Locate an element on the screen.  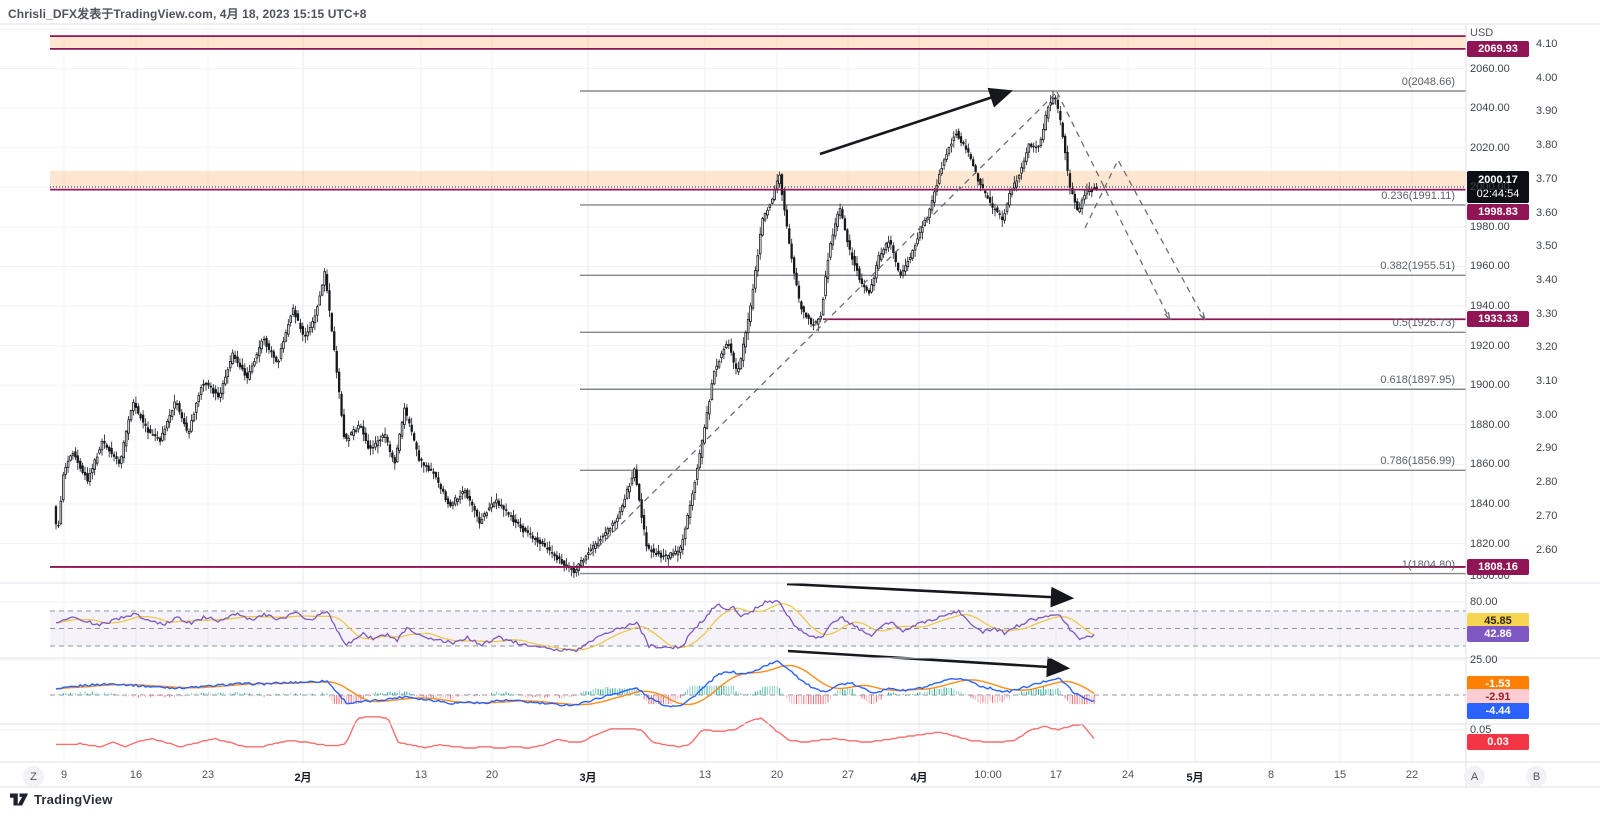
tradingview-logo: TradingView is located at coordinates (61, 799).